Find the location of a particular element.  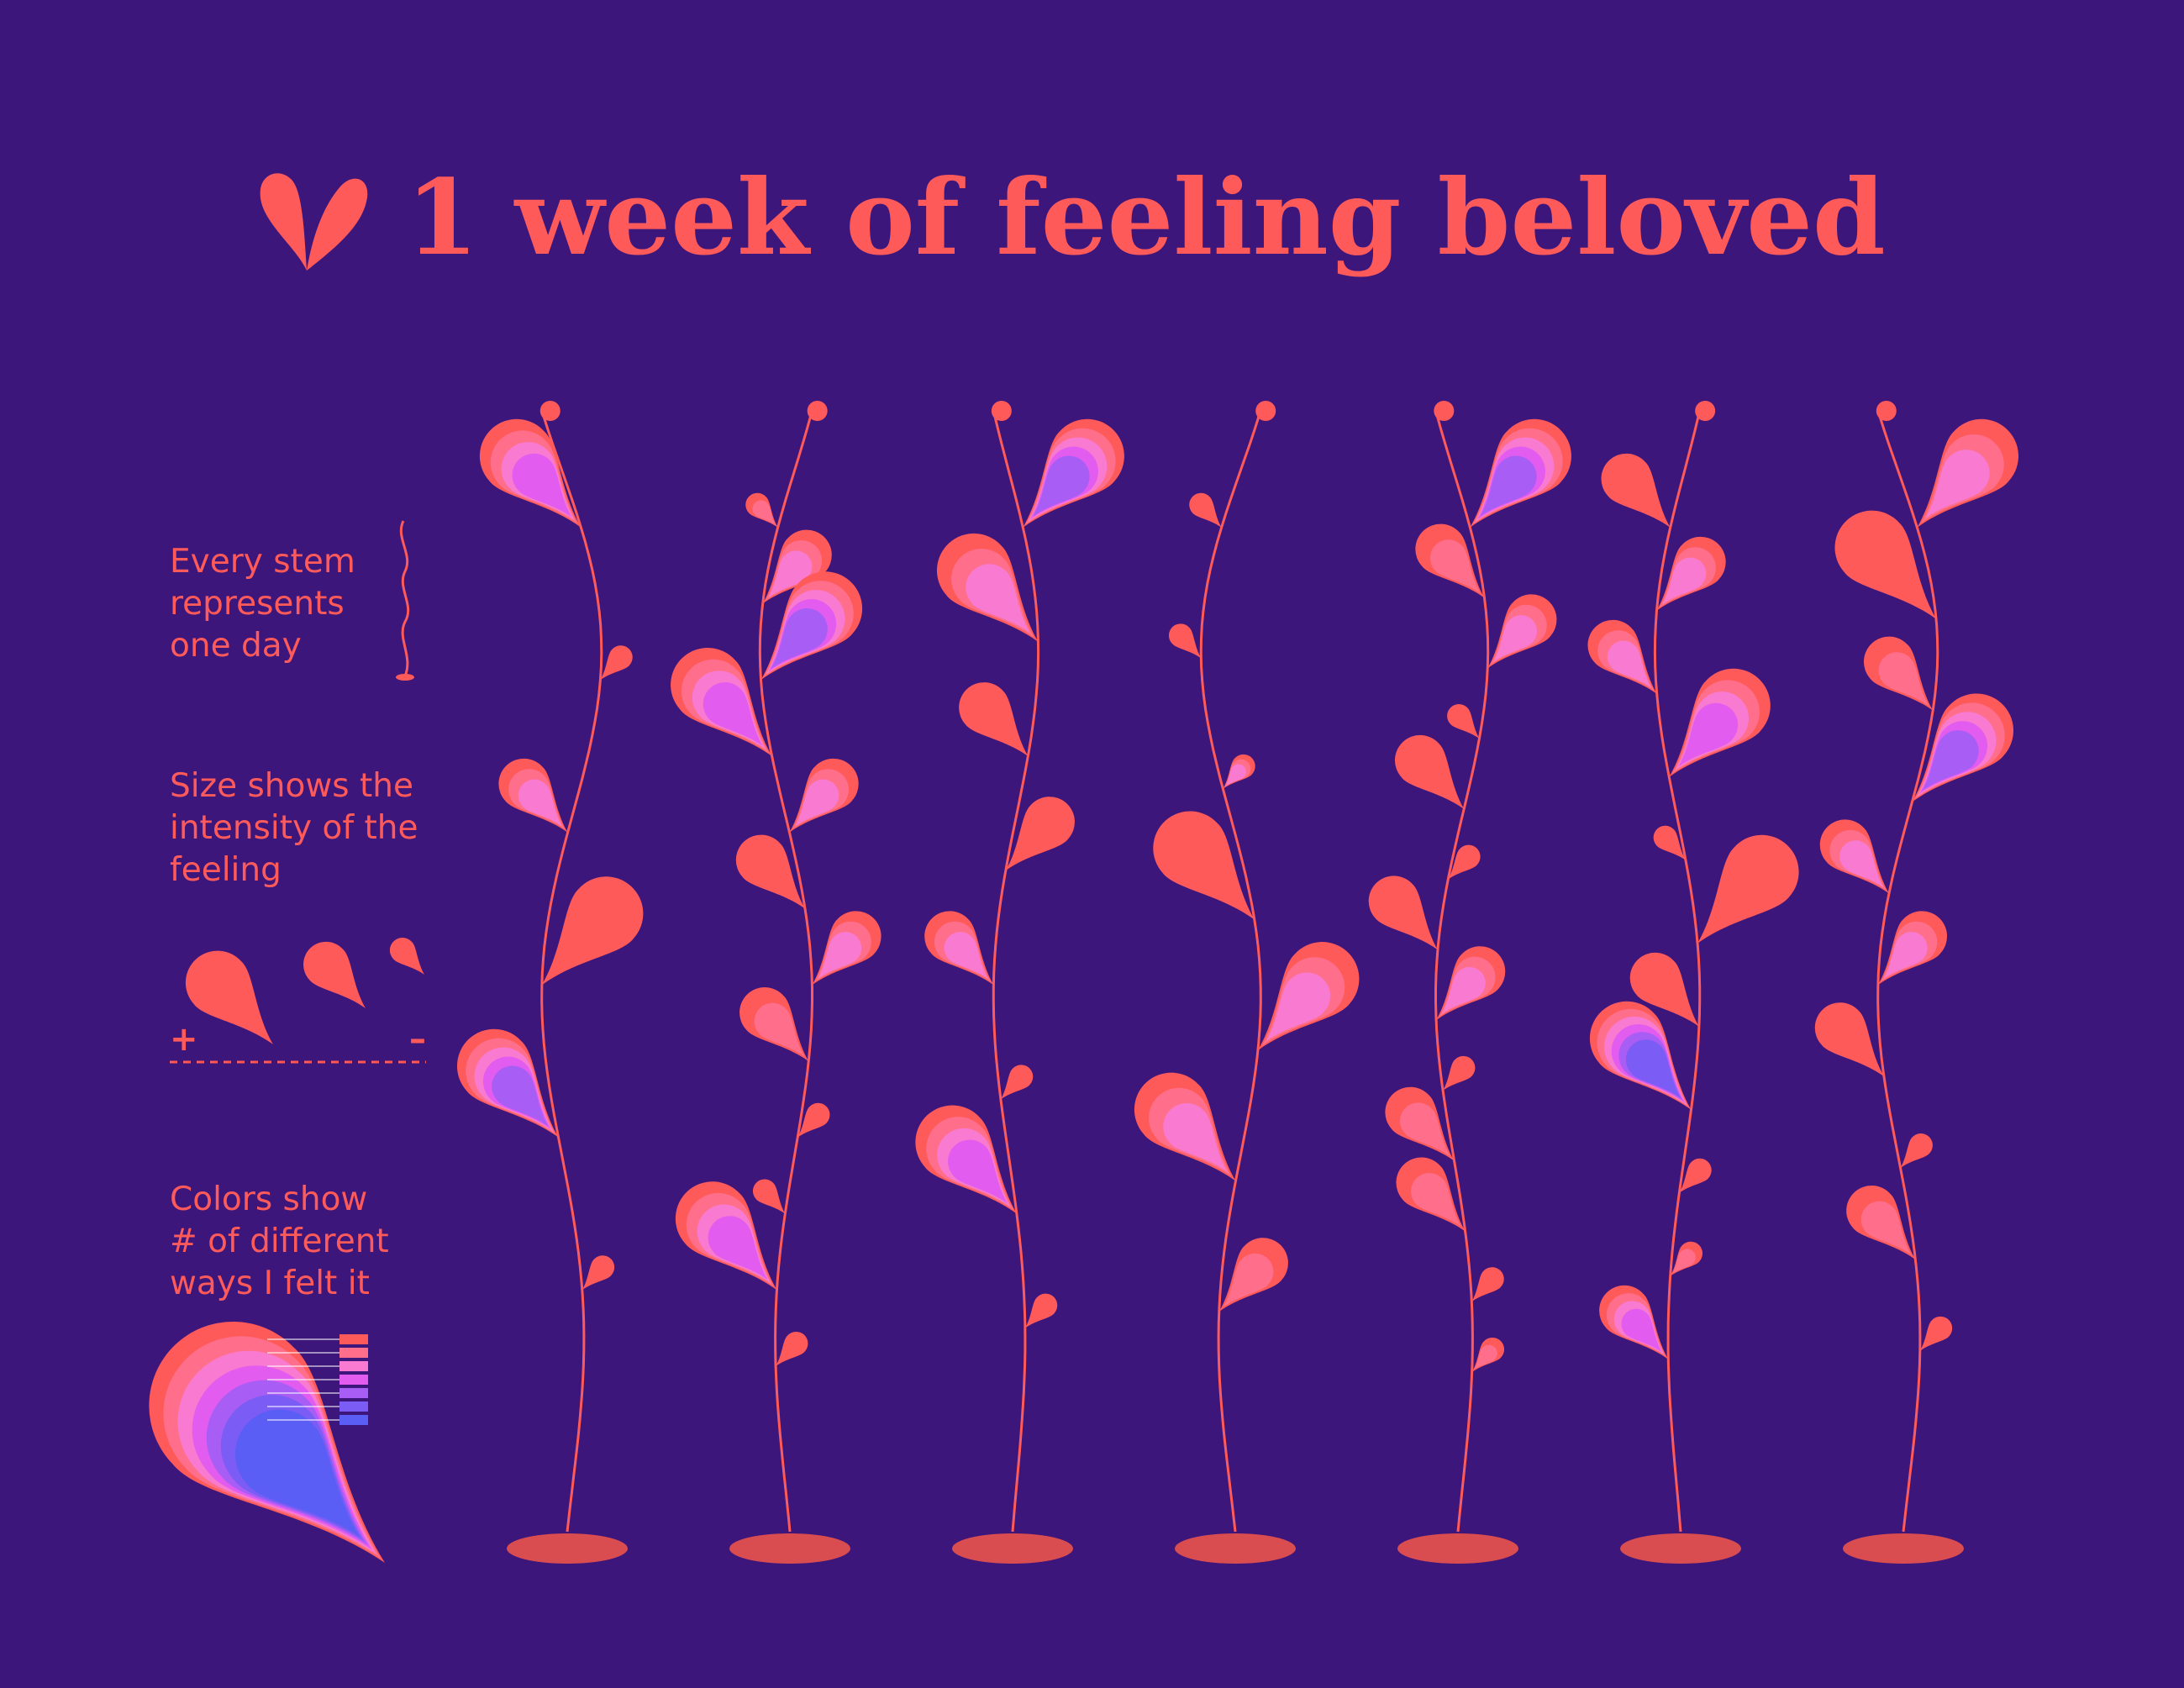

color-legend-leaf is located at coordinates (267, 1442).